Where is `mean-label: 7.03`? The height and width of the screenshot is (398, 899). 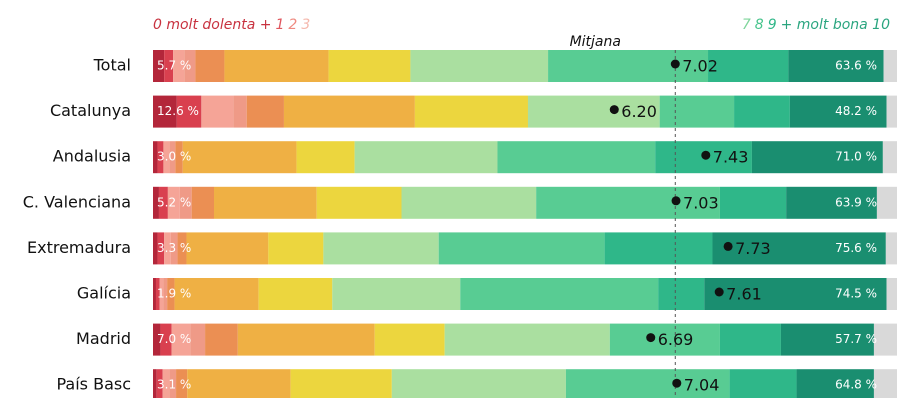
mean-label: 7.03 is located at coordinates (701, 202).